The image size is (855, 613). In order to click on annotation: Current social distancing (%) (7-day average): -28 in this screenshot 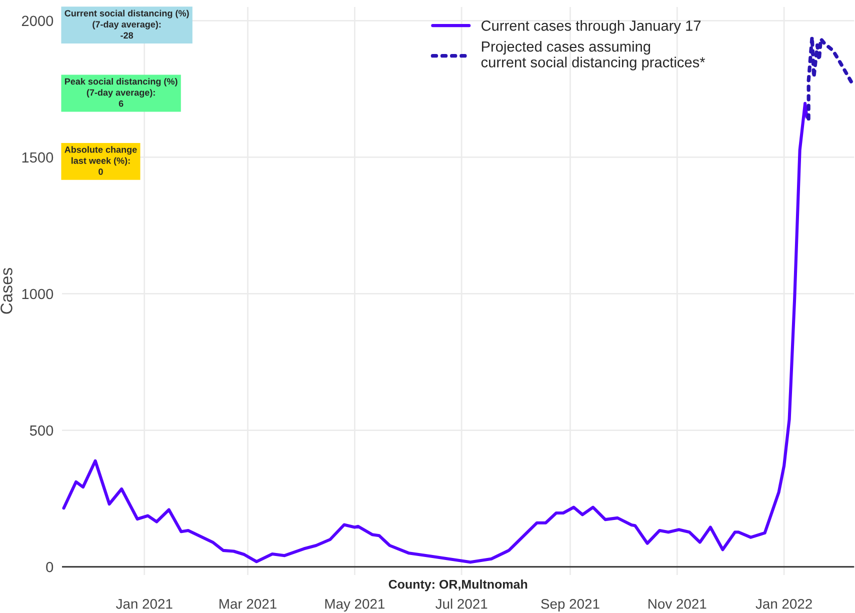, I will do `click(126, 24)`.